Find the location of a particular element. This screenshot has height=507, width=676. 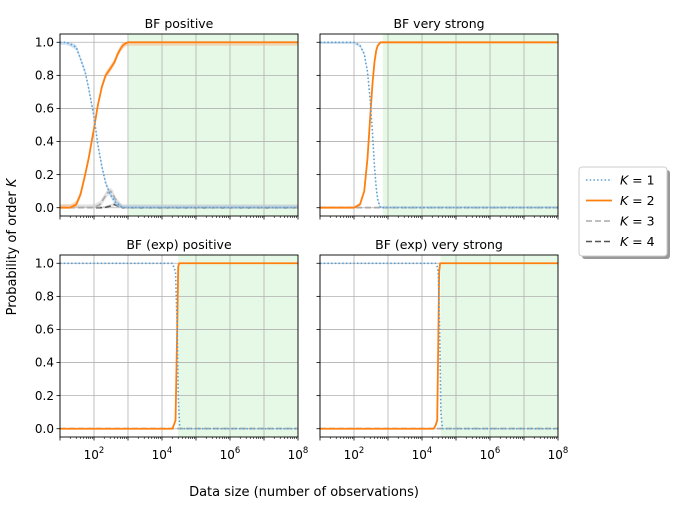

legend-label-k2: K = 2 is located at coordinates (637, 200).